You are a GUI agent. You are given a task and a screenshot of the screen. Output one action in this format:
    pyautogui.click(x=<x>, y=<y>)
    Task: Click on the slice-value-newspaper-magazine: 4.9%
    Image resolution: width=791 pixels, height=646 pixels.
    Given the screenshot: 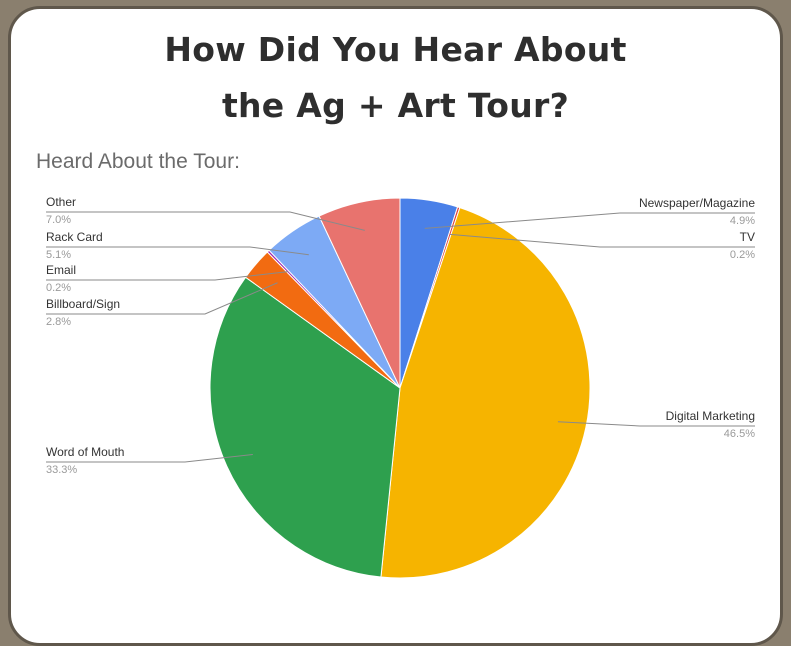 What is the action you would take?
    pyautogui.click(x=742, y=221)
    